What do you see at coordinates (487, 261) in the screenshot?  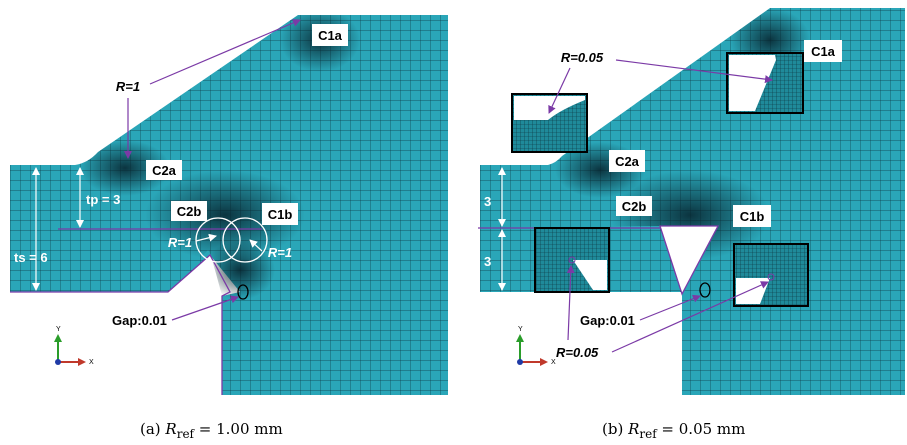 I see `label-dim-bottom-b: 3` at bounding box center [487, 261].